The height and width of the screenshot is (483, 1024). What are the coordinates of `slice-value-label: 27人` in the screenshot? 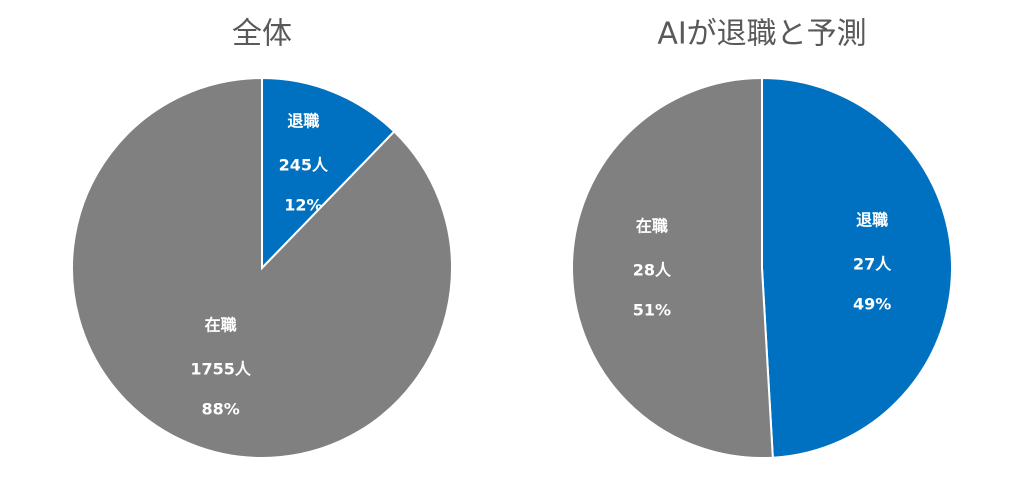 It's located at (872, 263).